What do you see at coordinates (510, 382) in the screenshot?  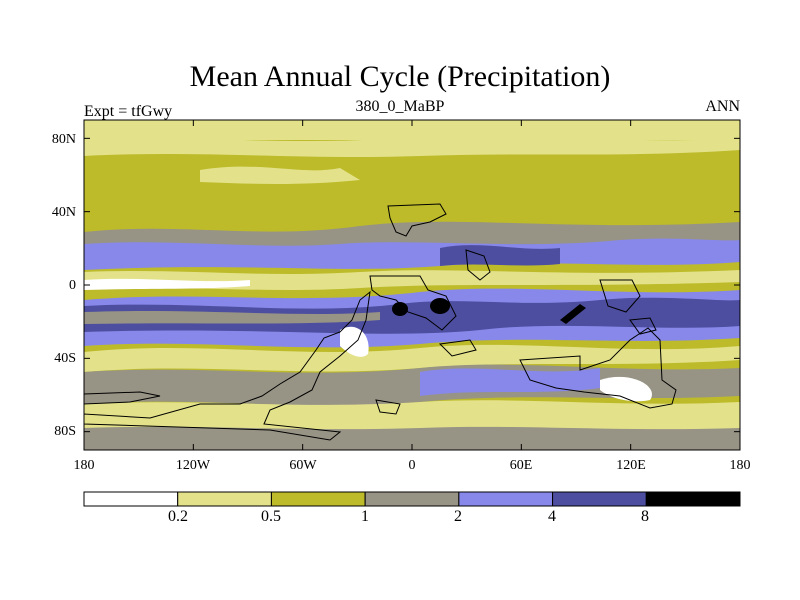 I see `field-south-wet` at bounding box center [510, 382].